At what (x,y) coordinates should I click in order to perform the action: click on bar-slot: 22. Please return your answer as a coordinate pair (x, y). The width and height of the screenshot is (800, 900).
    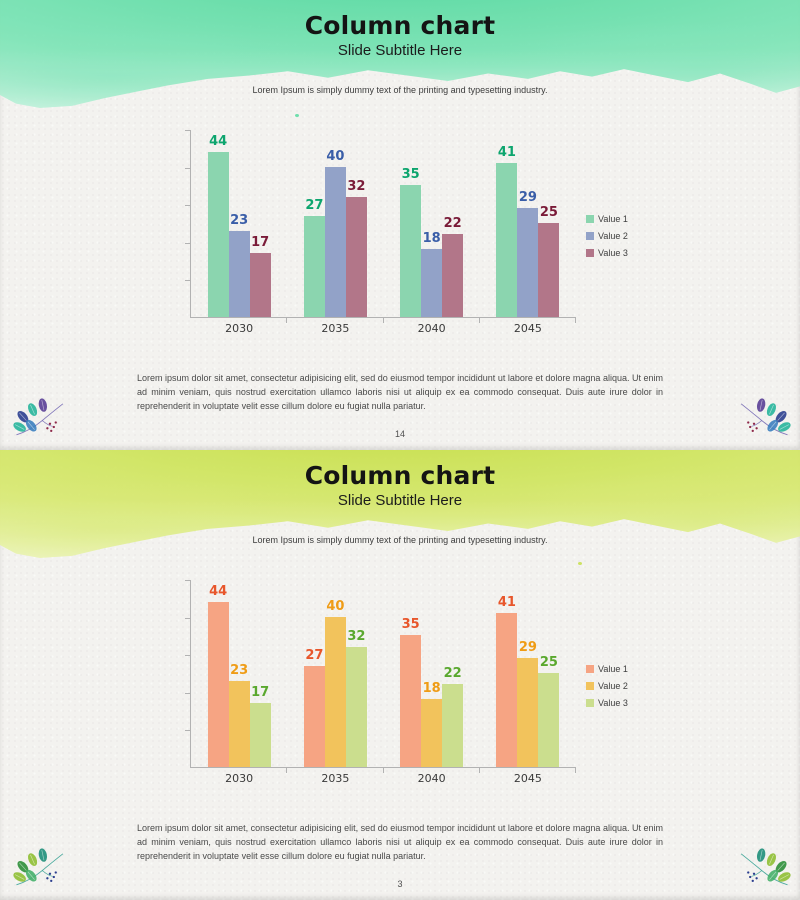
    Looking at the image, I should click on (453, 266).